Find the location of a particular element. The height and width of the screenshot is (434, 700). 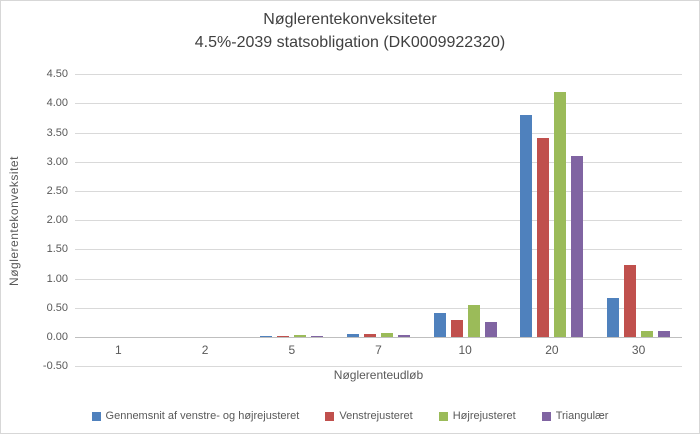

y-tick-label: 4.00 is located at coordinates (57, 103).